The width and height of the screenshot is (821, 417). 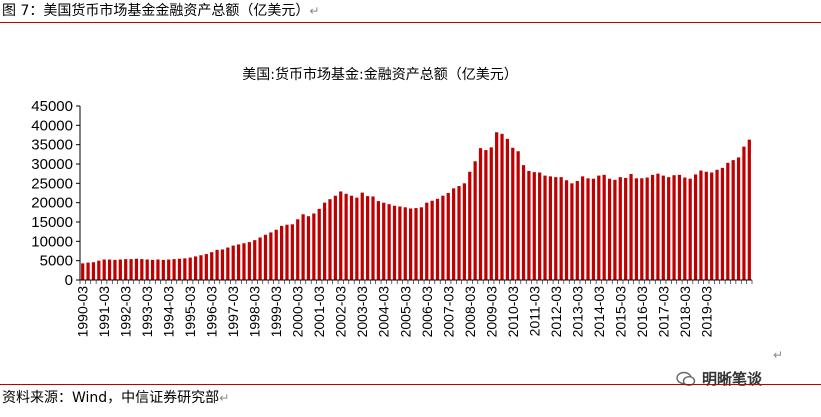 I want to click on x-tick-label: 2016-03, so click(x=642, y=312).